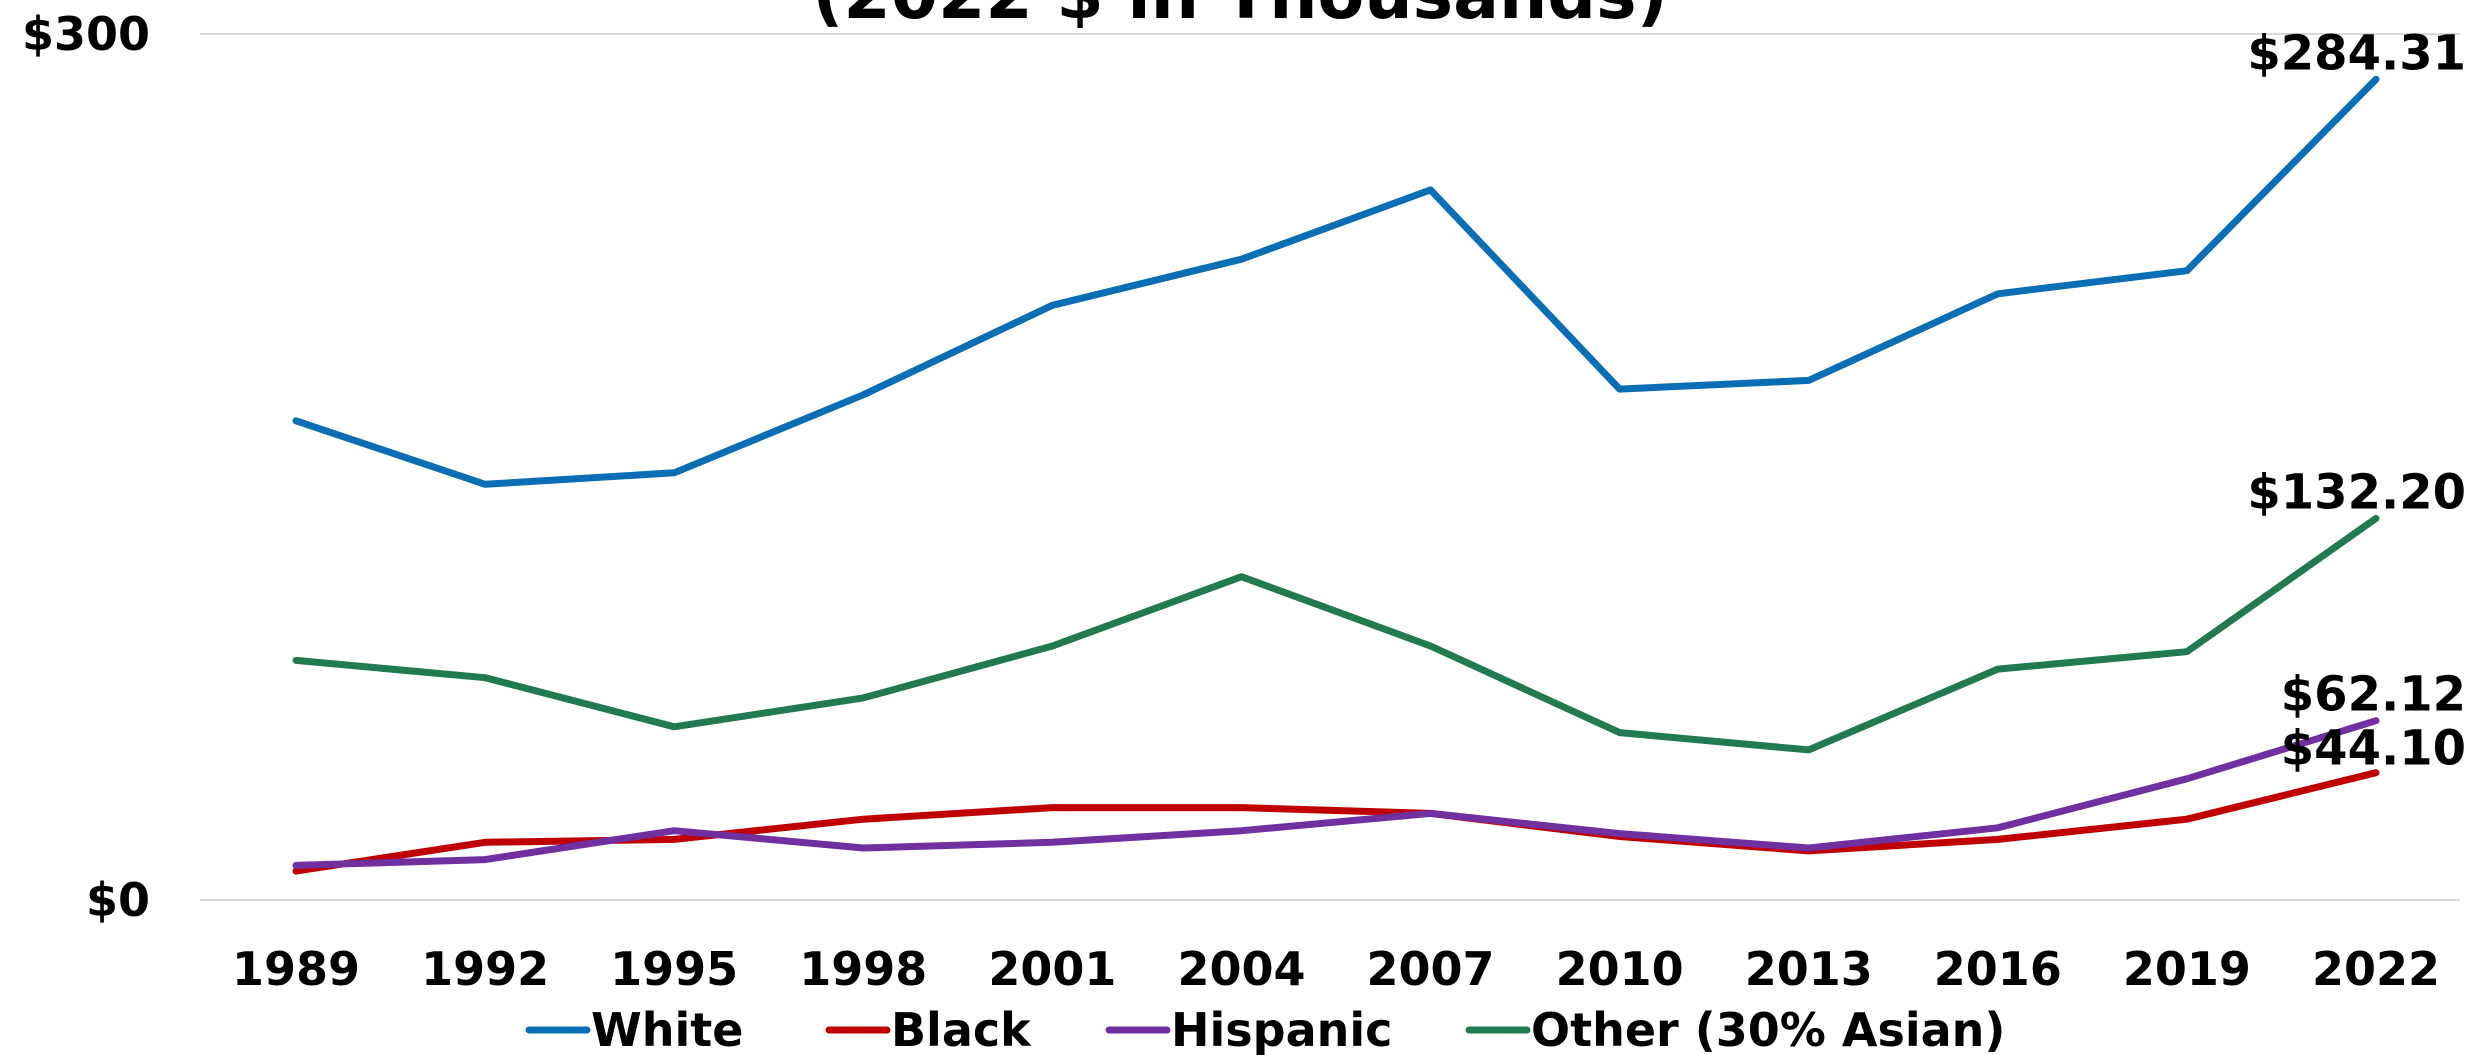 This screenshot has width=2478, height=1055. What do you see at coordinates (1241, 969) in the screenshot?
I see `x-tick-label: 2004` at bounding box center [1241, 969].